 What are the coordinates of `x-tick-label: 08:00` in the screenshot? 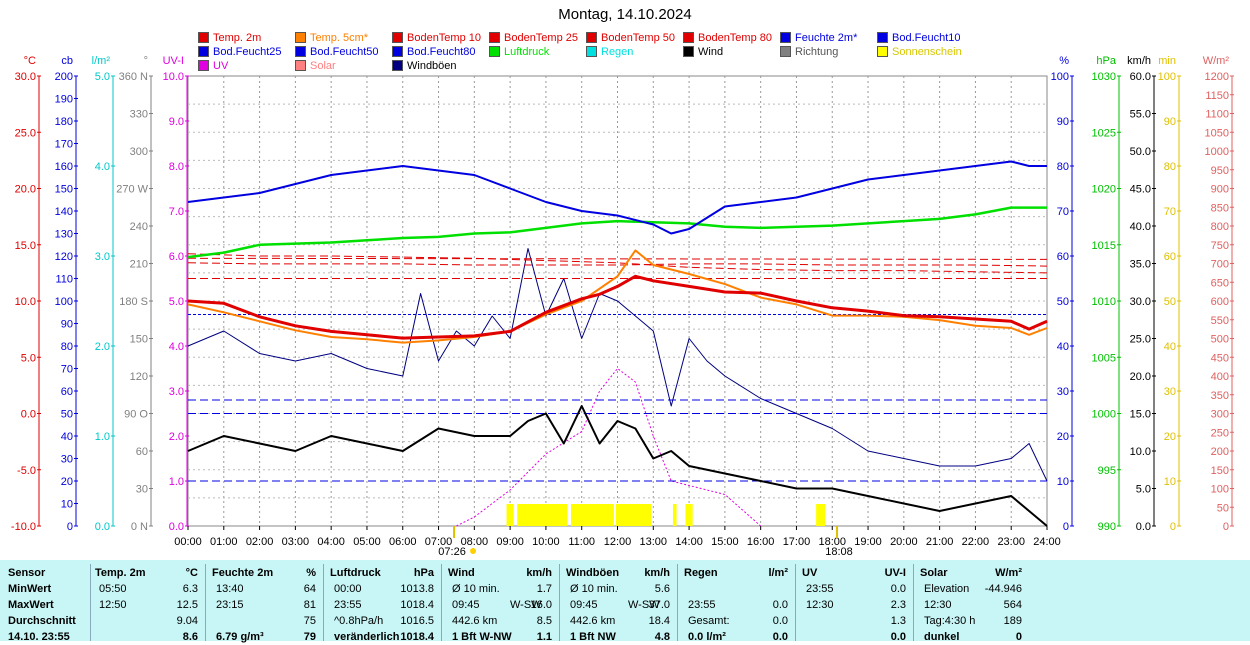 It's located at (475, 542).